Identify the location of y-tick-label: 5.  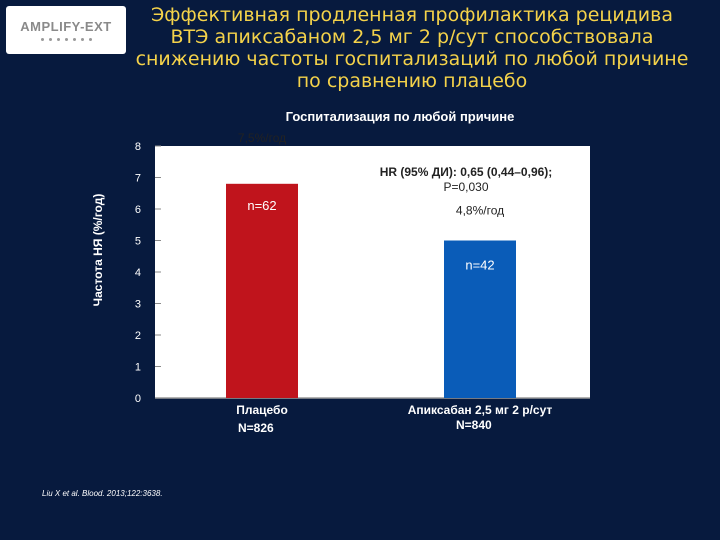
(138, 242).